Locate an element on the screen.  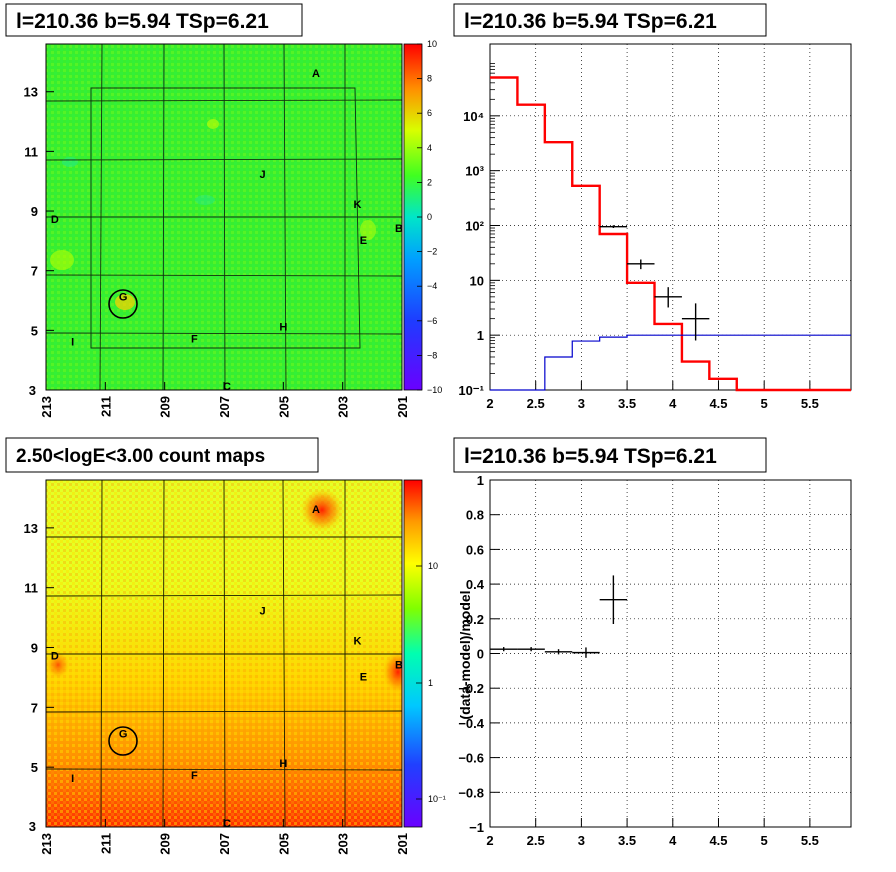
y-tick-label: −0.2 is located at coordinates (471, 688).